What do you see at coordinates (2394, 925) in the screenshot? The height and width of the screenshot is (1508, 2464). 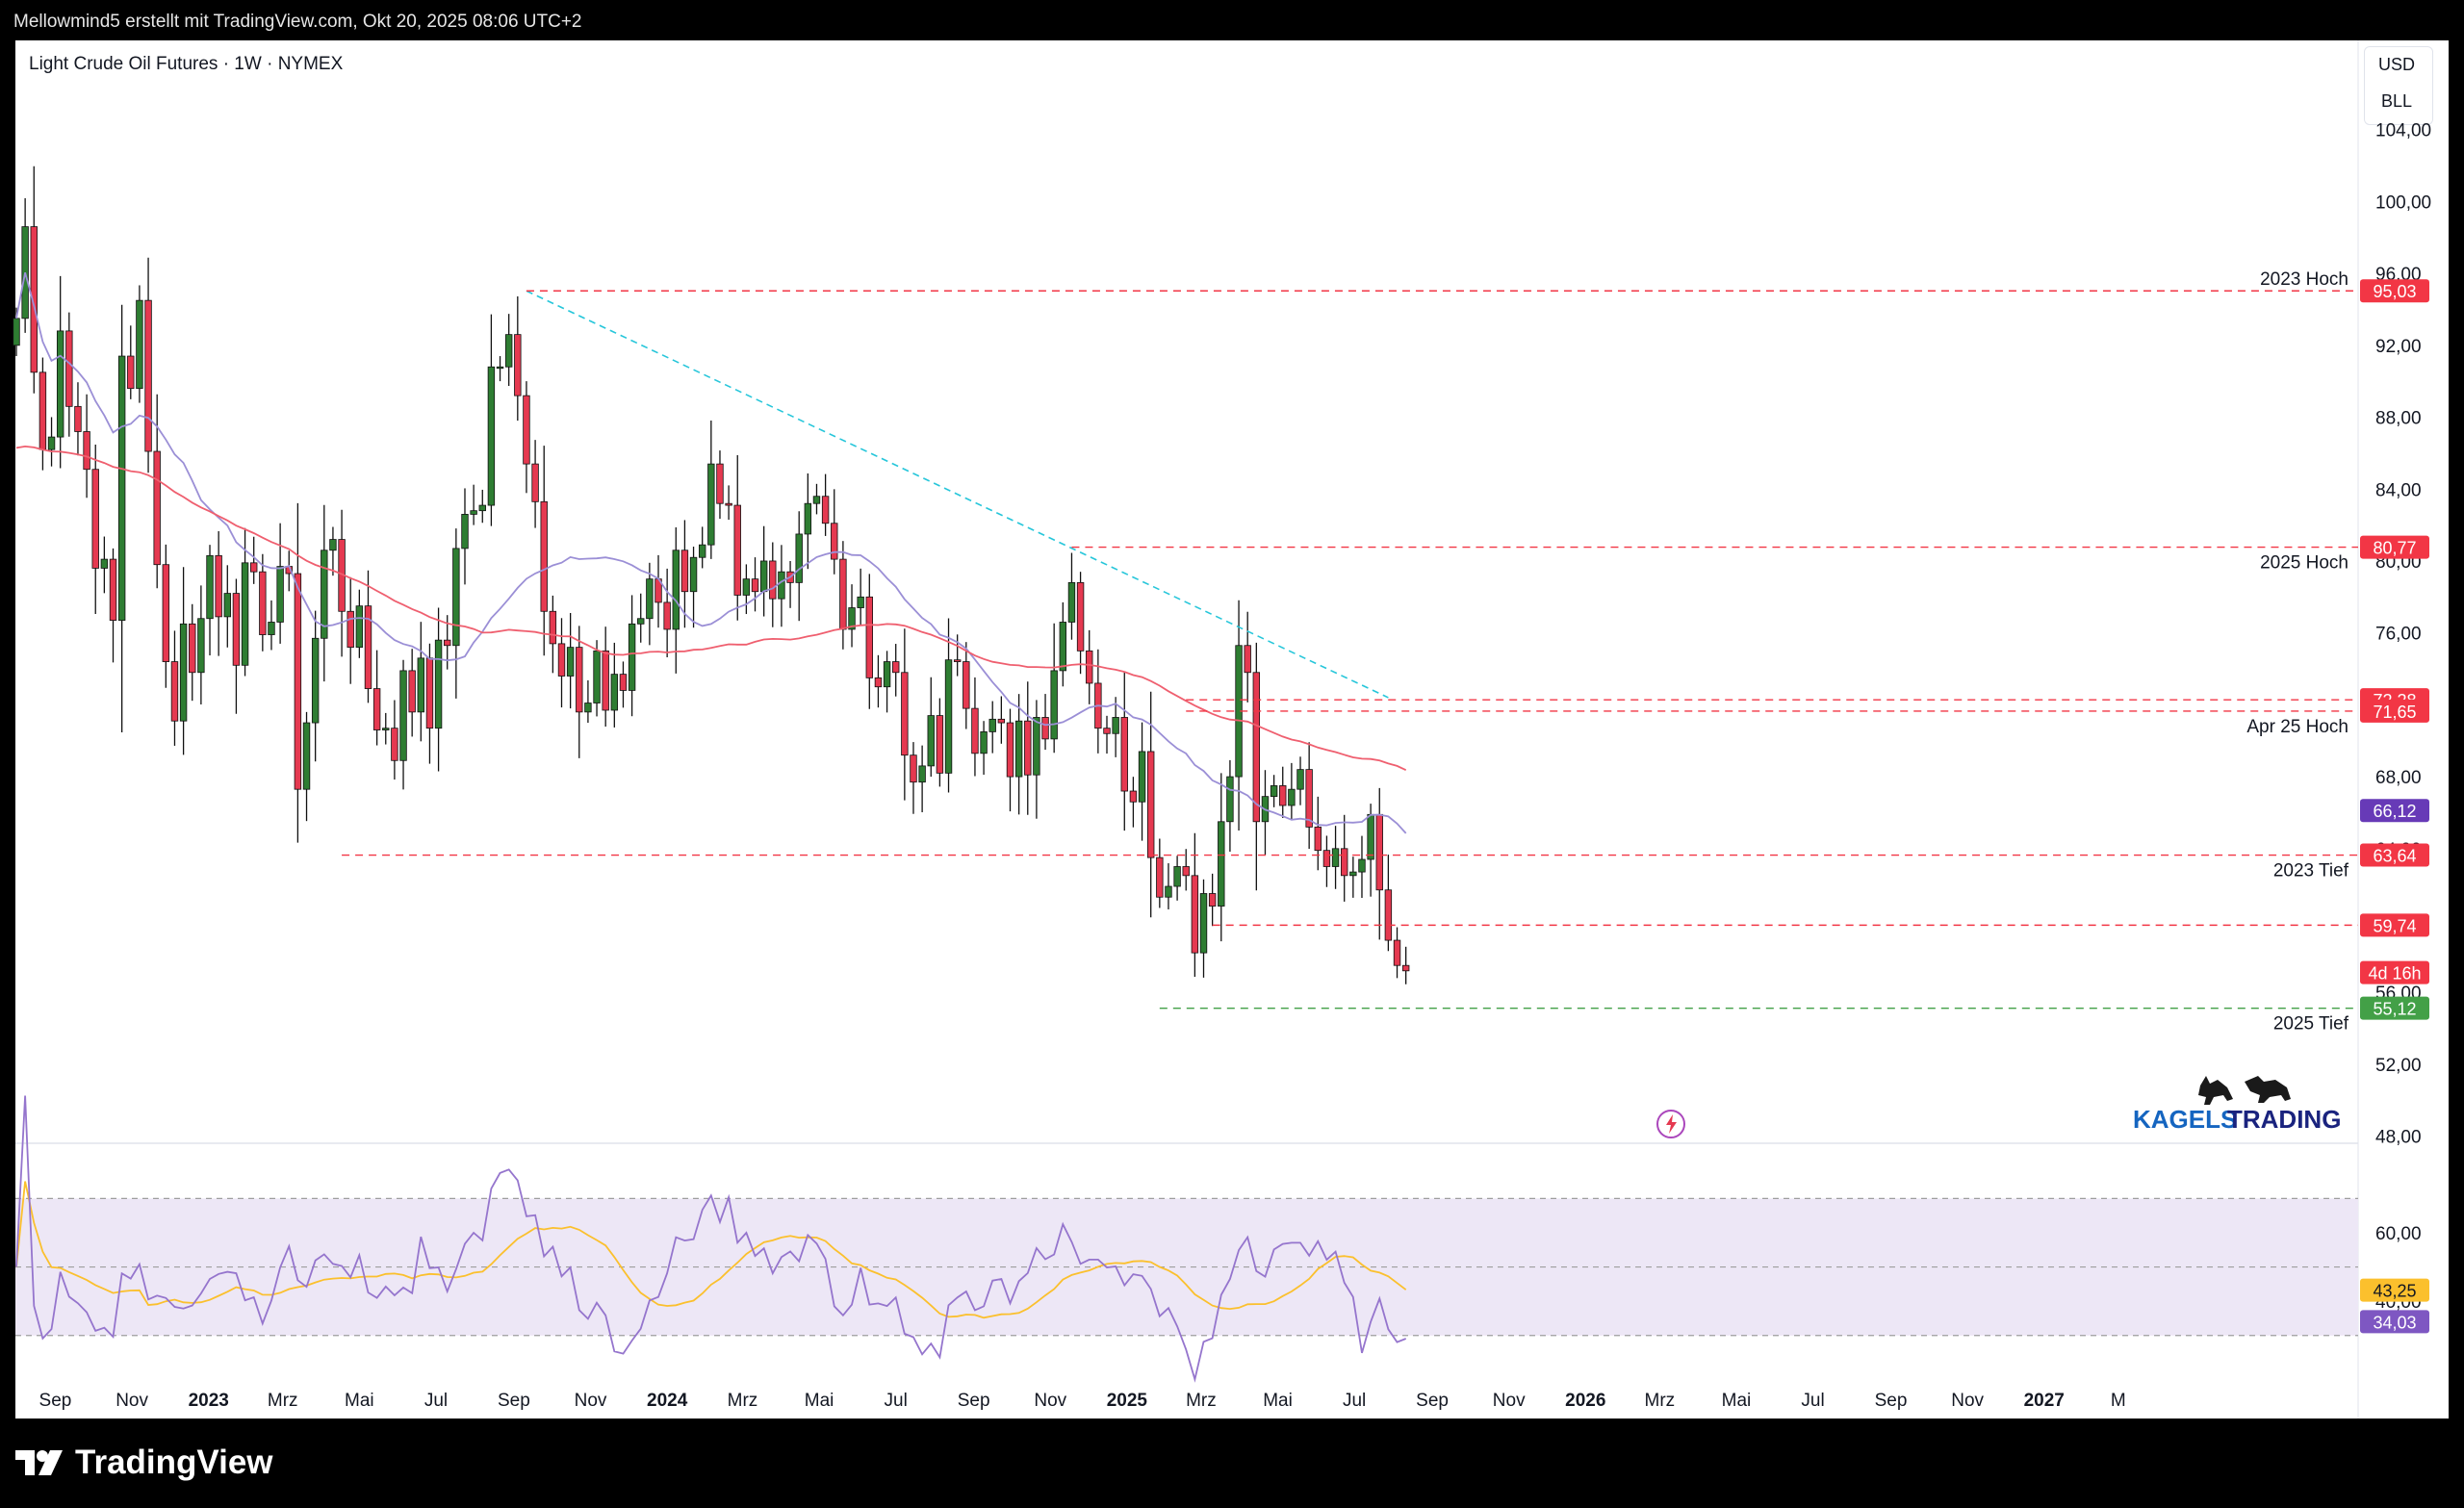 I see `price-tag-label: 59,74` at bounding box center [2394, 925].